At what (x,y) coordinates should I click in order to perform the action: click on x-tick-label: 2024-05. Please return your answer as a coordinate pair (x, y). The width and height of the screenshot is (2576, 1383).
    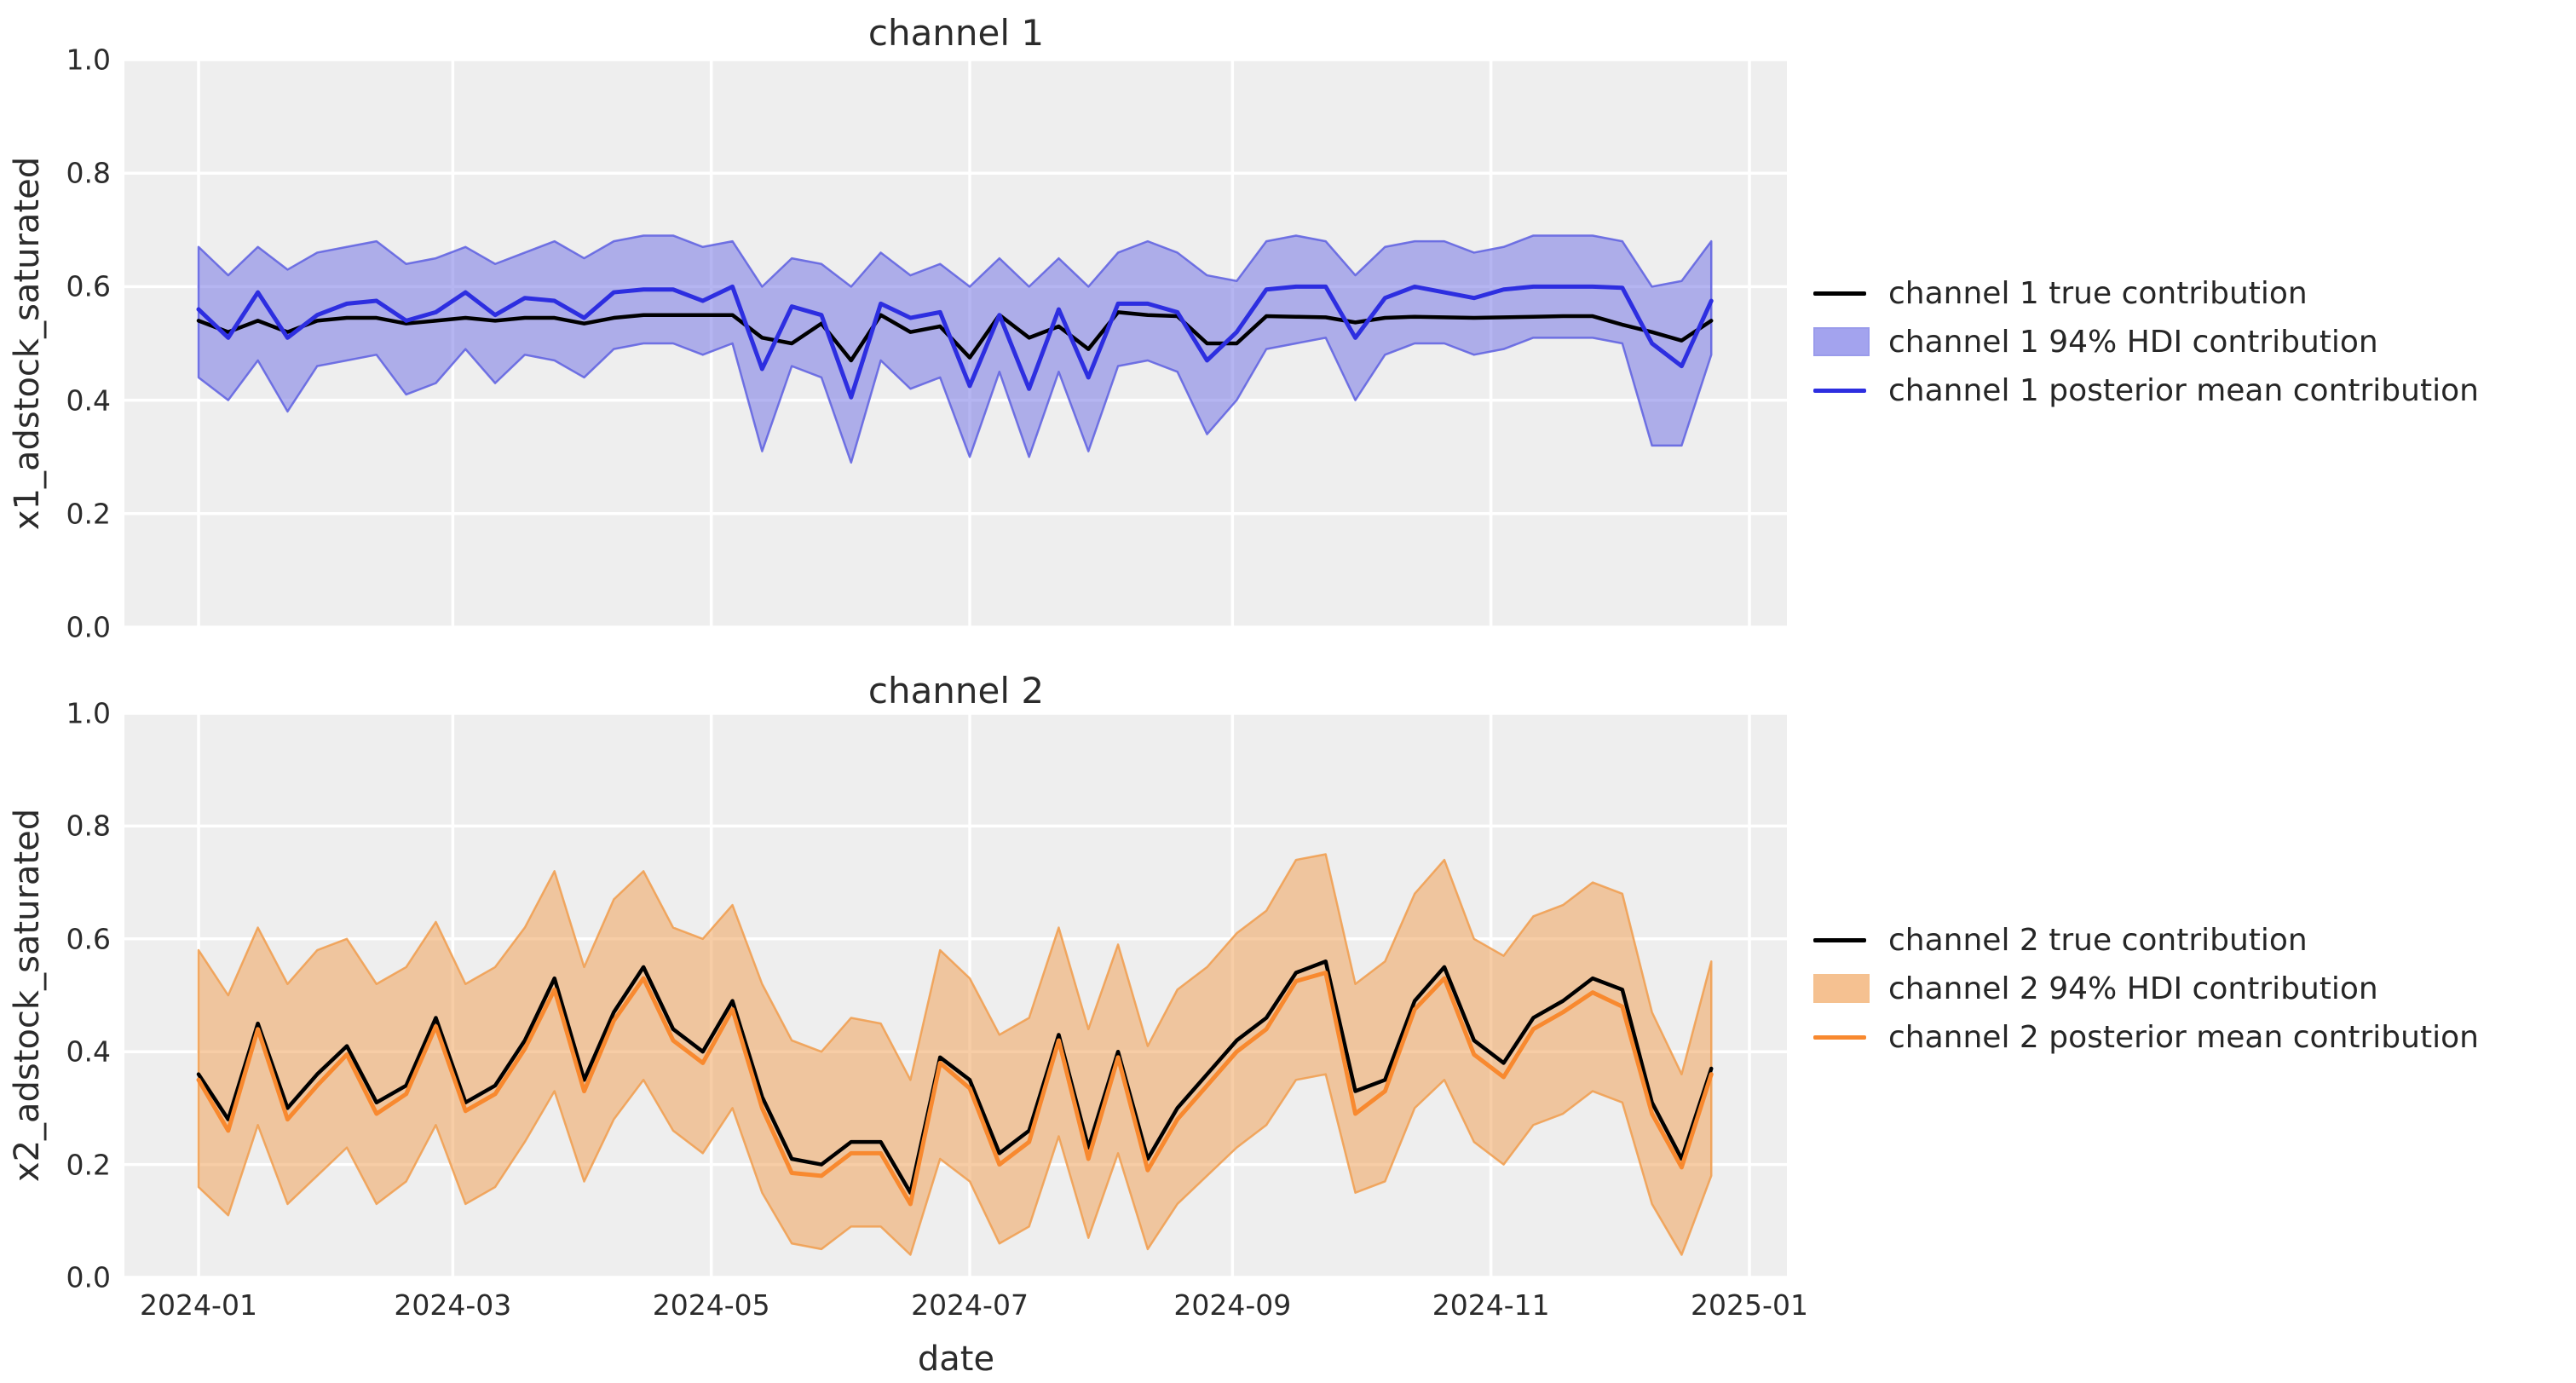
    Looking at the image, I should click on (711, 1305).